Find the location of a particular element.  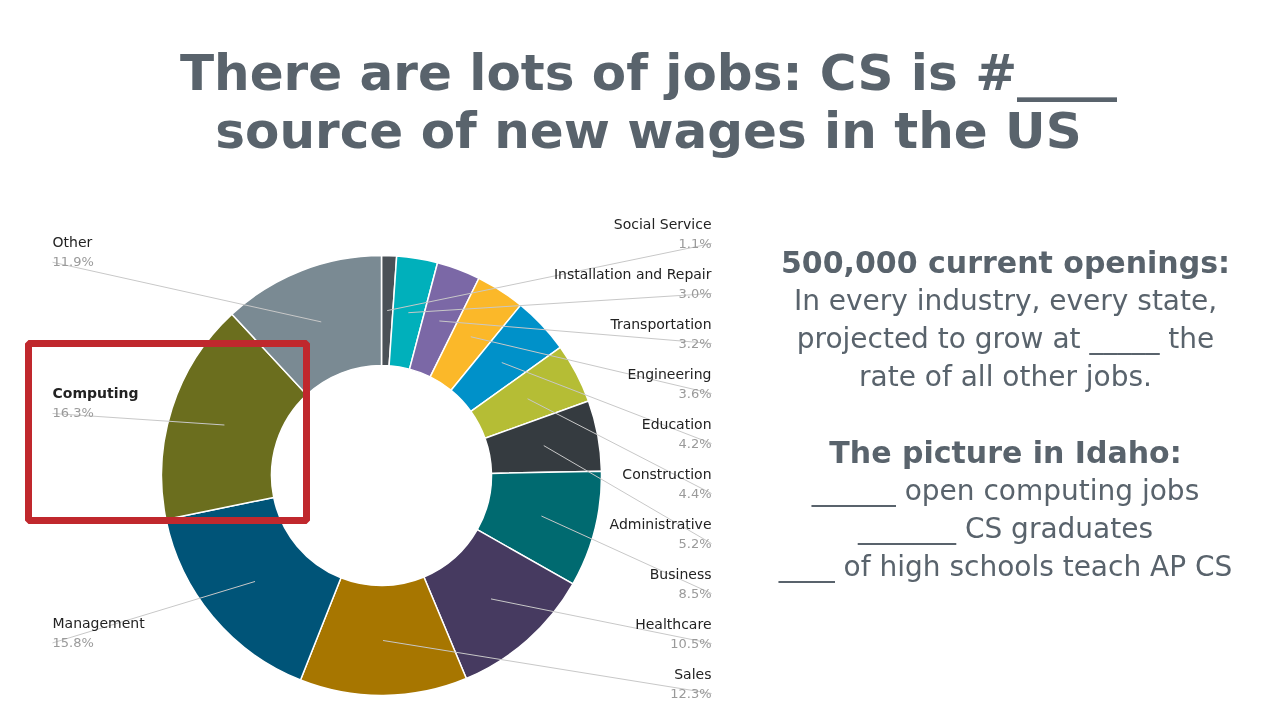

text: ______ open computing jobs is located at coordinates (1005, 490).